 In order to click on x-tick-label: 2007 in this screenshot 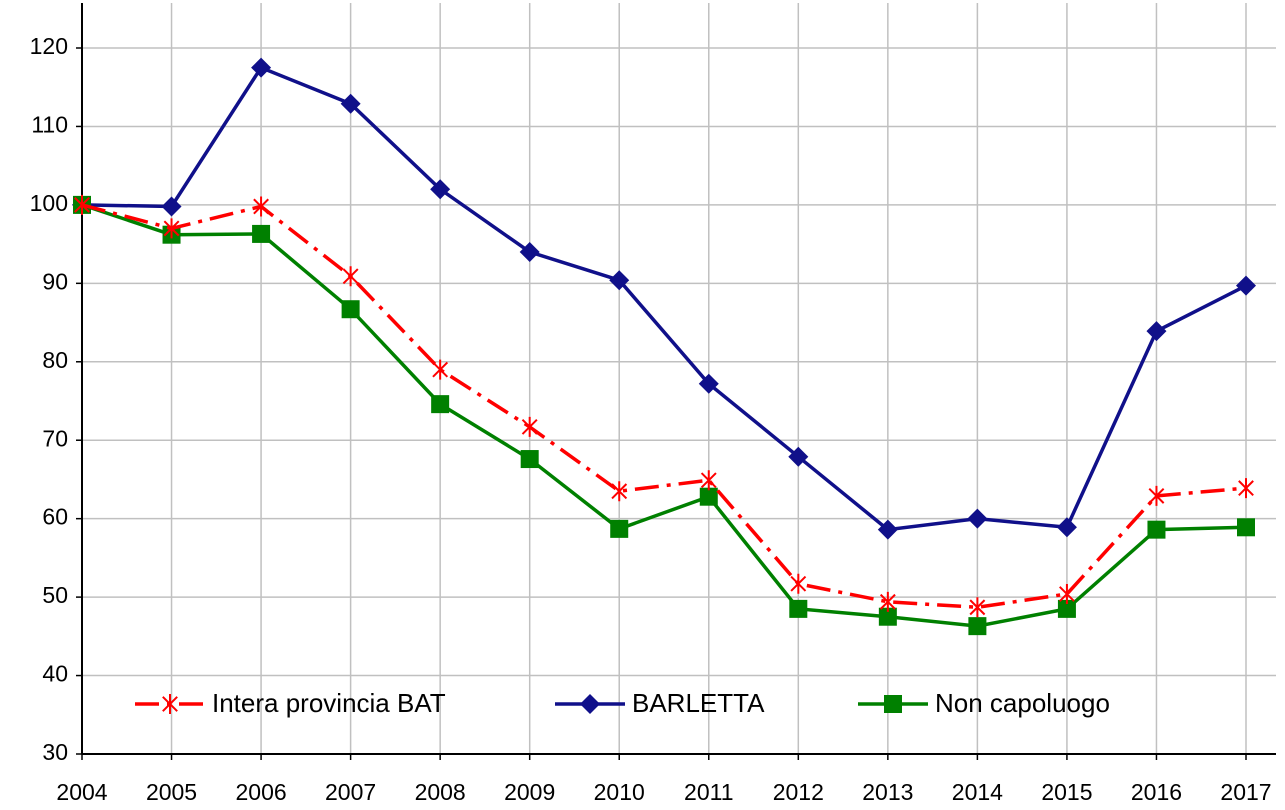, I will do `click(350, 792)`.